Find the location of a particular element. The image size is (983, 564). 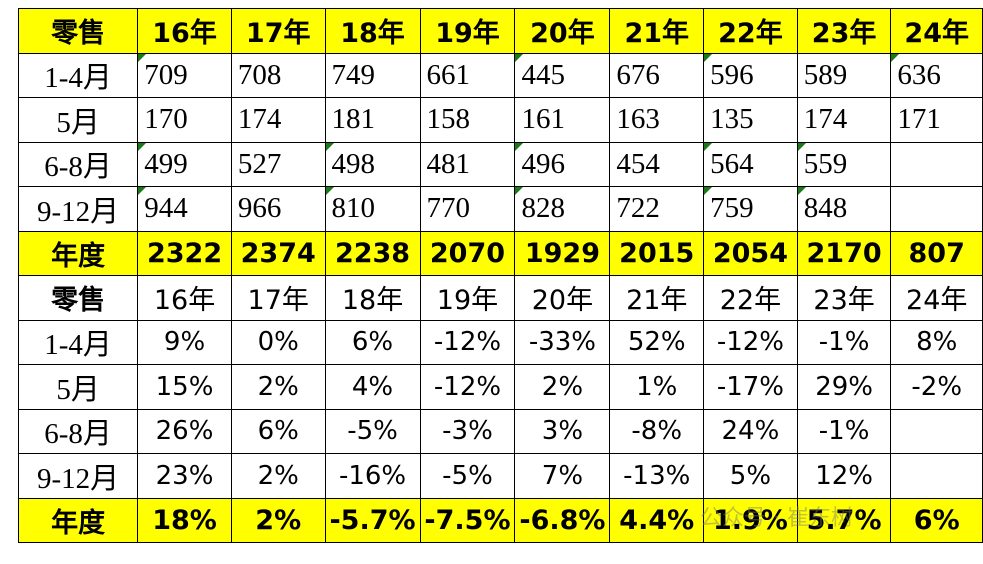

cell: 481 is located at coordinates (467, 164).